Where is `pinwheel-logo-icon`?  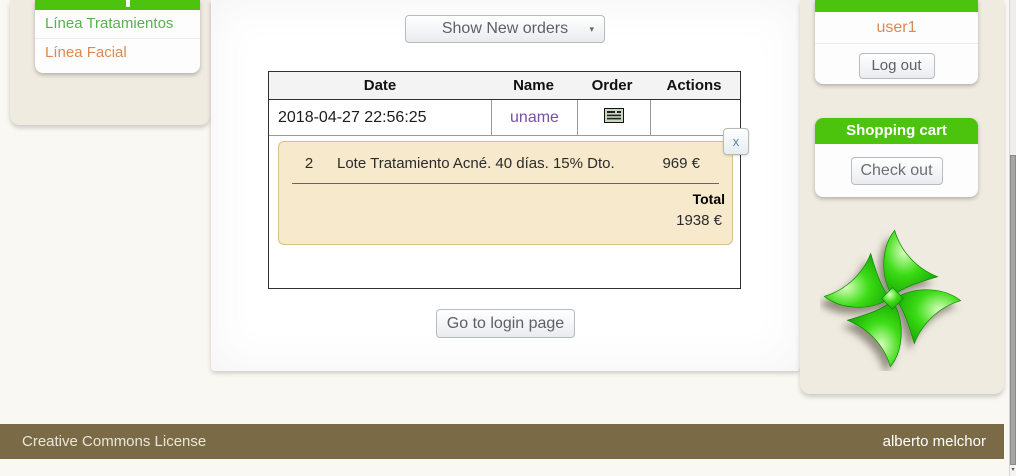 pinwheel-logo-icon is located at coordinates (892, 298).